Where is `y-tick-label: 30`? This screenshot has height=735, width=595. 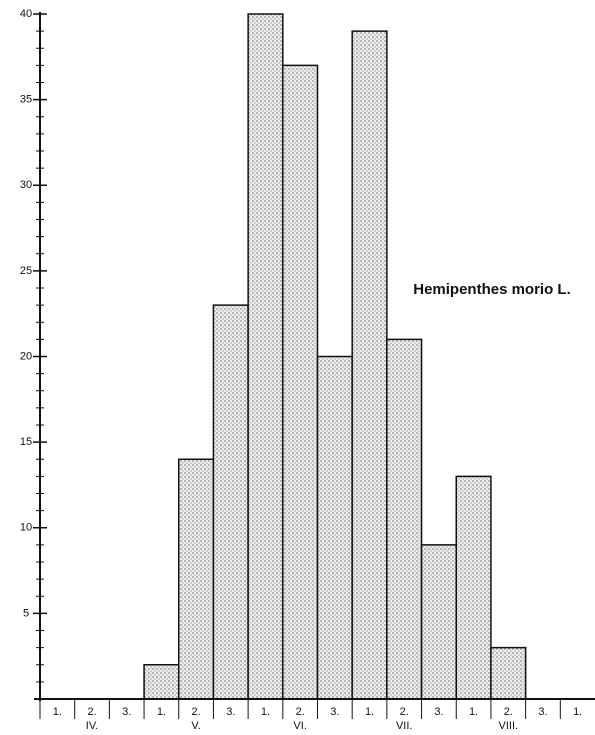 y-tick-label: 30 is located at coordinates (26, 185).